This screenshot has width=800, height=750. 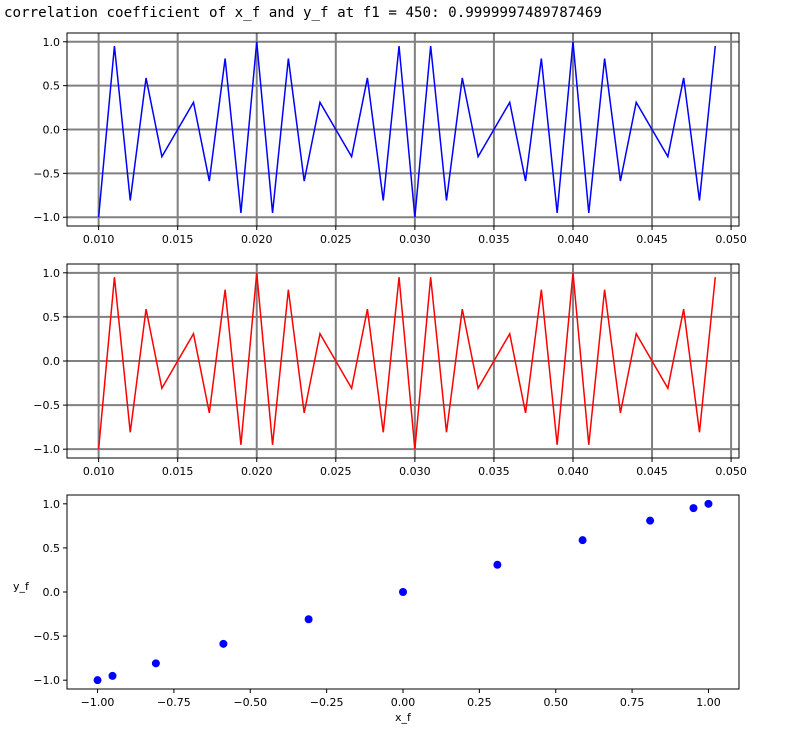 What do you see at coordinates (98, 702) in the screenshot?
I see `x-tick-label: −1.00` at bounding box center [98, 702].